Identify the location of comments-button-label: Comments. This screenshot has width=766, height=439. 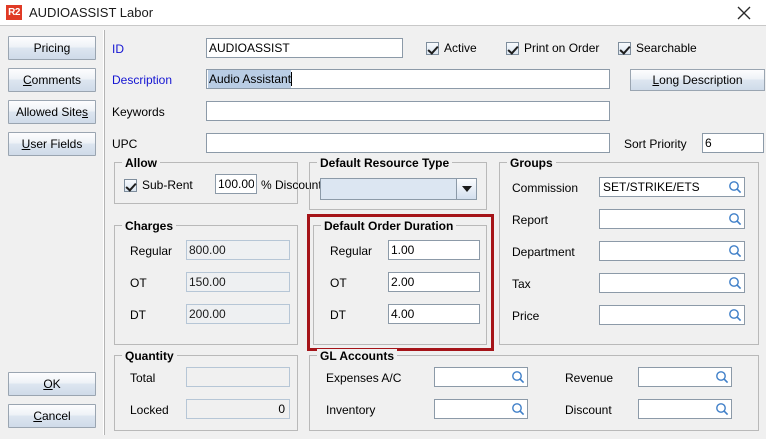
(52, 80).